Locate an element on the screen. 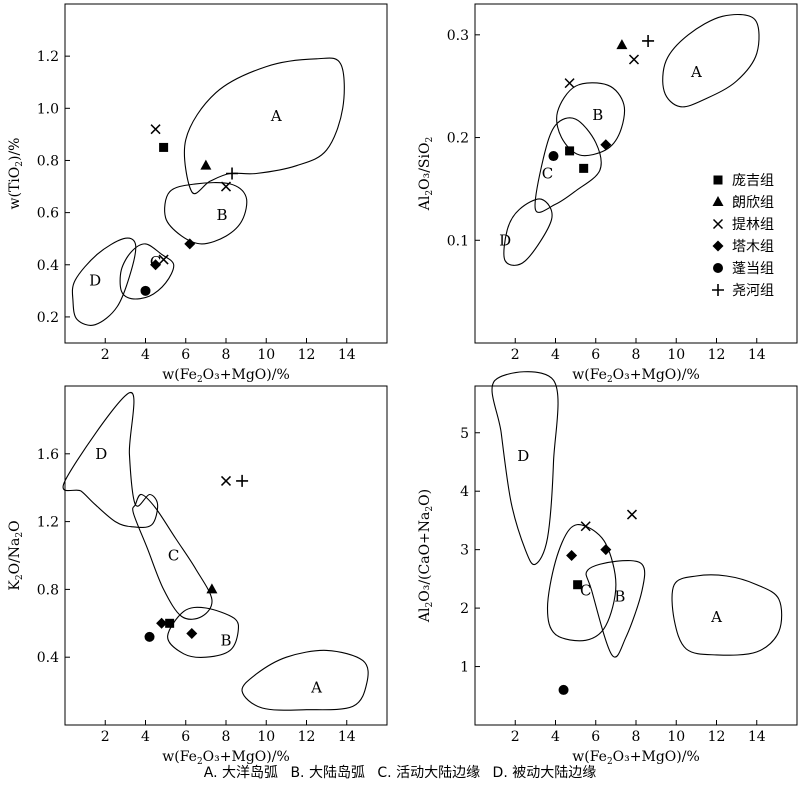  legend-item-label: 朗欣组 is located at coordinates (753, 203).